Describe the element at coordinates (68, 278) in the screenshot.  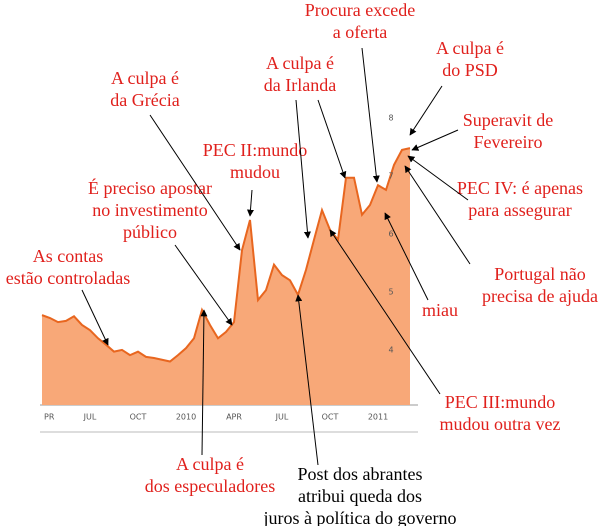
I see `annotation: estão controladas` at that location.